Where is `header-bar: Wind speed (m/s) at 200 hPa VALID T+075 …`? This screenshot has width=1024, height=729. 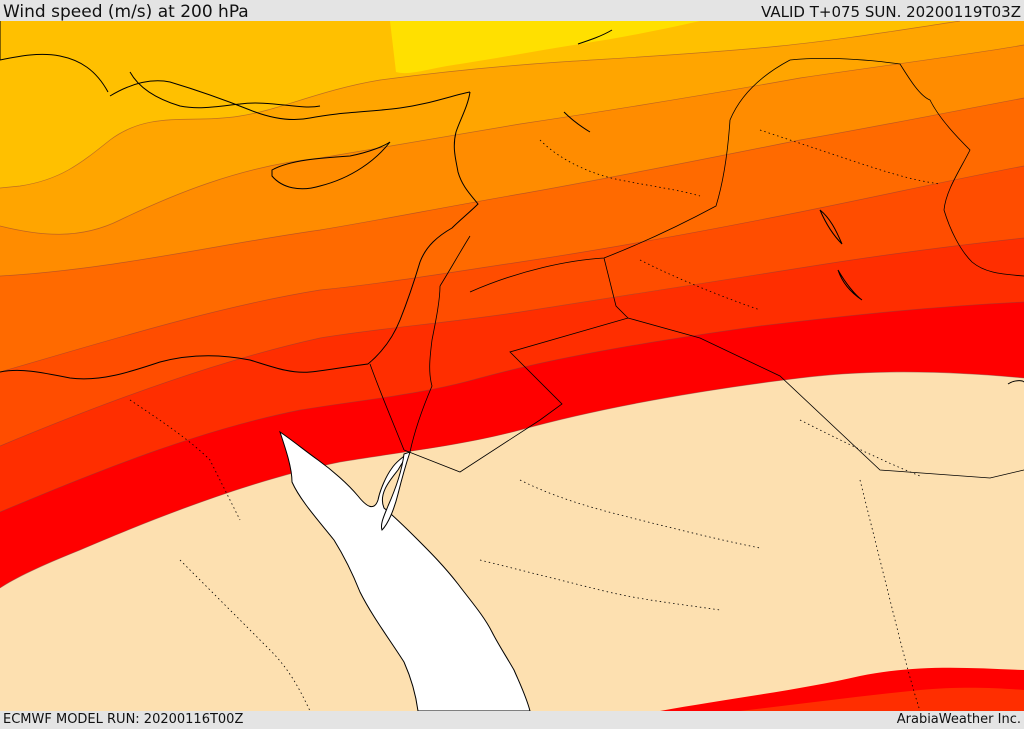
header-bar: Wind speed (m/s) at 200 hPa VALID T+075 … is located at coordinates (512, 11).